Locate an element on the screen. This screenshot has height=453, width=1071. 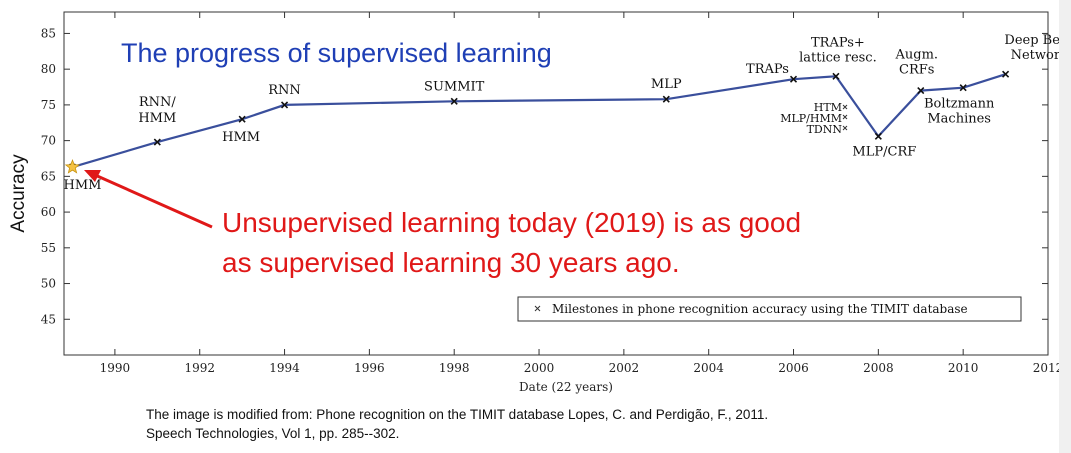
milestone-label: Boltzmann Machines is located at coordinates (959, 112).